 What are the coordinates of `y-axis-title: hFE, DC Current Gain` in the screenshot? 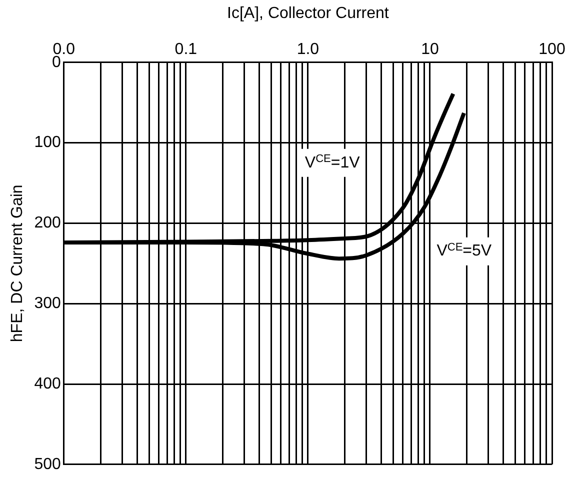 It's located at (17, 263).